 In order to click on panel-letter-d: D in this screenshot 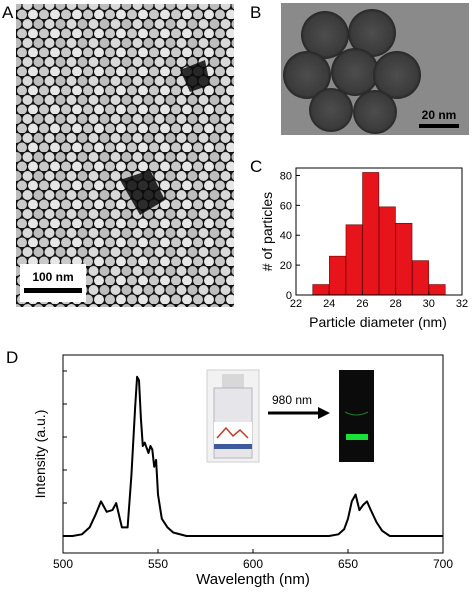, I will do `click(12, 357)`.